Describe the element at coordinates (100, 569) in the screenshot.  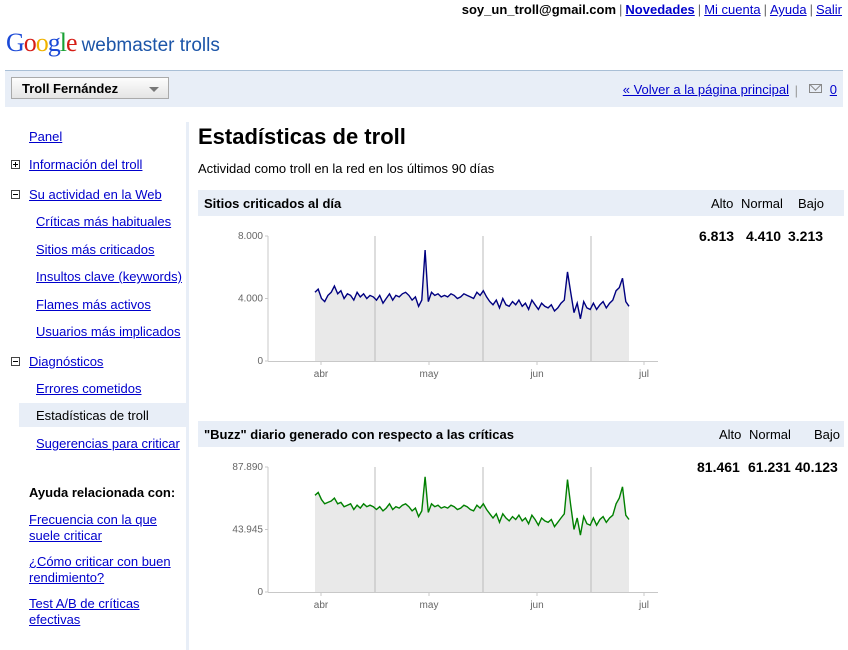
I see `help-link-performance: ¿Cómo criticar con buen rendimiento?` at that location.